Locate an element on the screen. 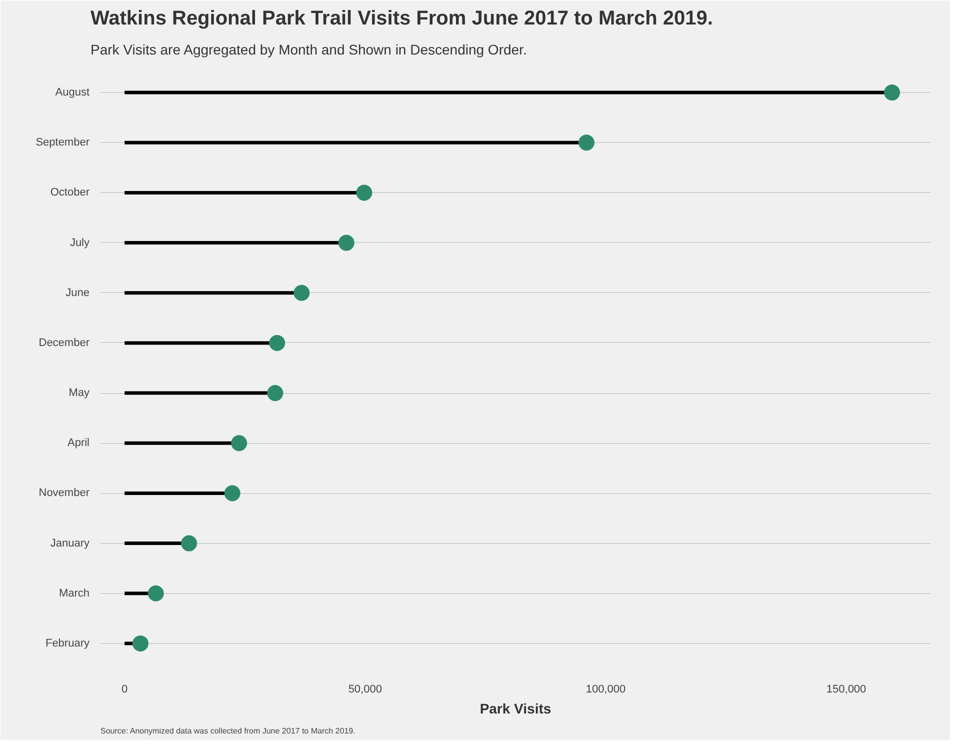  y-tick-label: September is located at coordinates (63, 142).